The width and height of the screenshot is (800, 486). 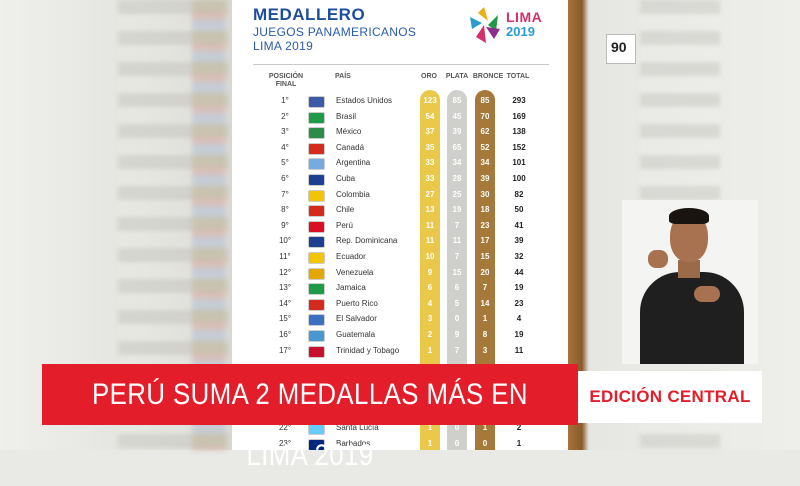 I want to click on bronze-cell: 3, so click(x=485, y=350).